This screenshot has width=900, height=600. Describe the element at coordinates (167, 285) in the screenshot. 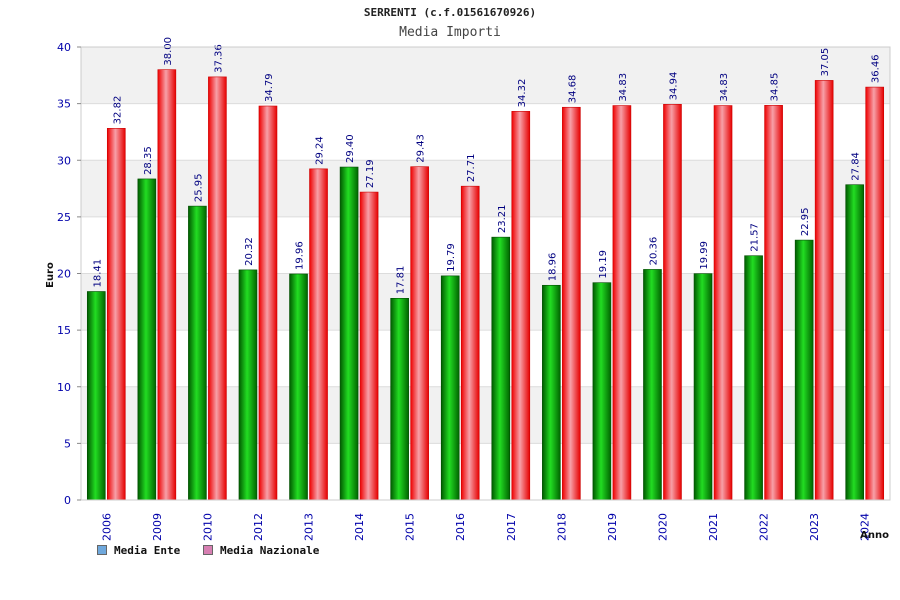

I see `bar-media-nazionale-2009` at that location.